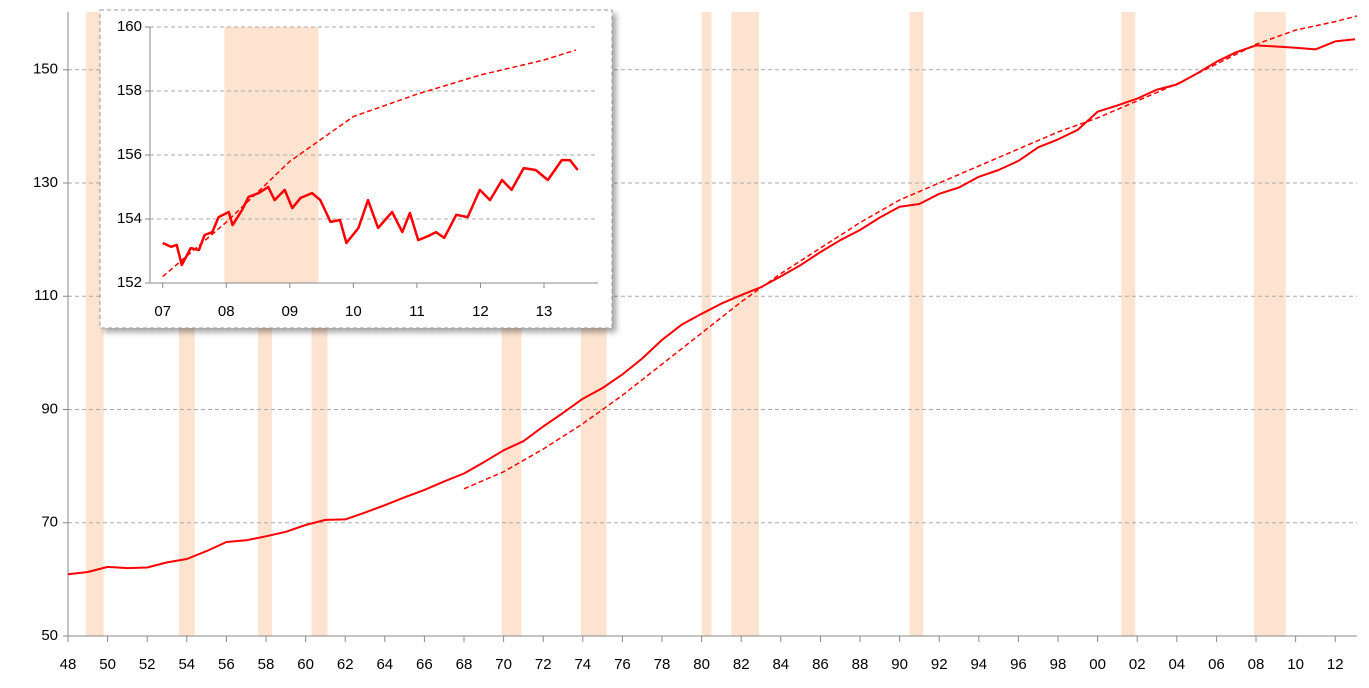  Describe the element at coordinates (701, 664) in the screenshot. I see `x-tick-label: 80` at that location.